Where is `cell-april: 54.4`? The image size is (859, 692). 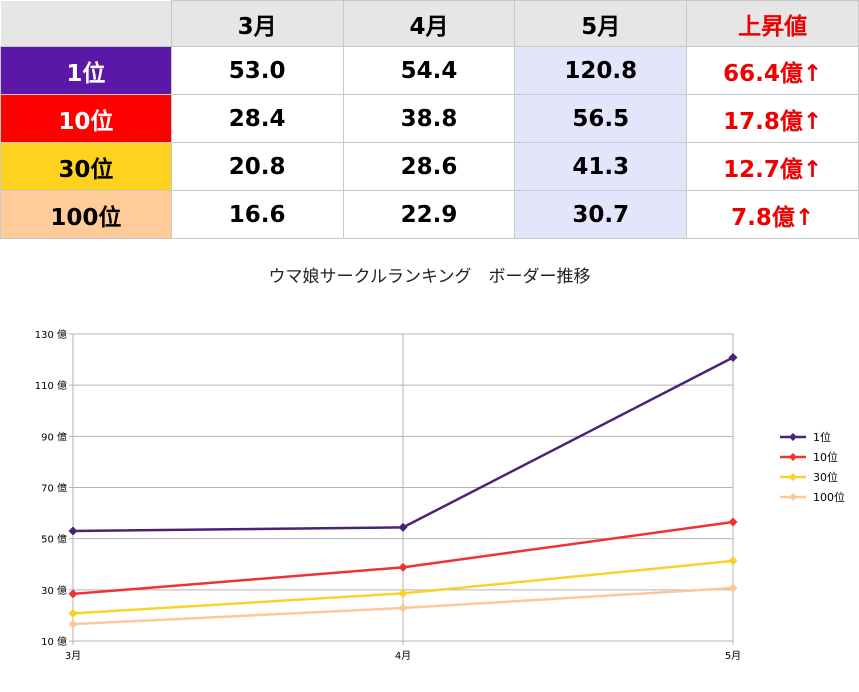 cell-april: 54.4 is located at coordinates (429, 70).